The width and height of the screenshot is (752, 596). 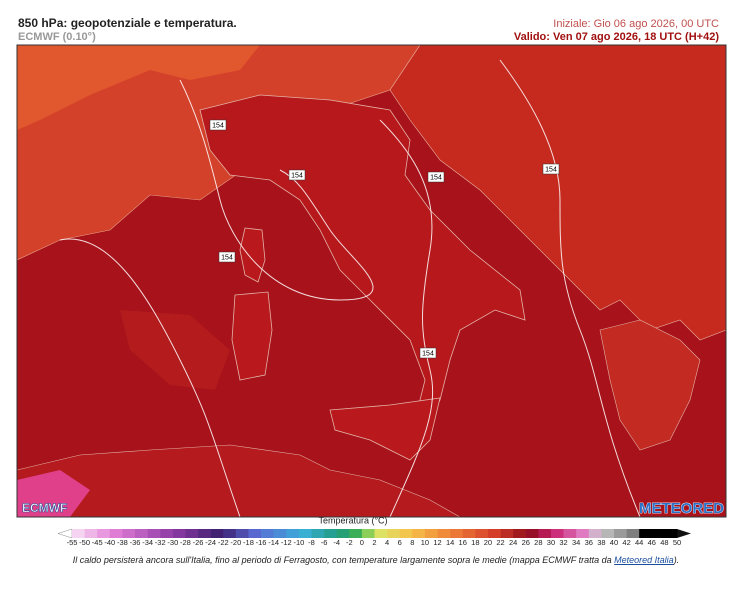 What do you see at coordinates (563, 542) in the screenshot?
I see `colorbar-tick-label: 32` at bounding box center [563, 542].